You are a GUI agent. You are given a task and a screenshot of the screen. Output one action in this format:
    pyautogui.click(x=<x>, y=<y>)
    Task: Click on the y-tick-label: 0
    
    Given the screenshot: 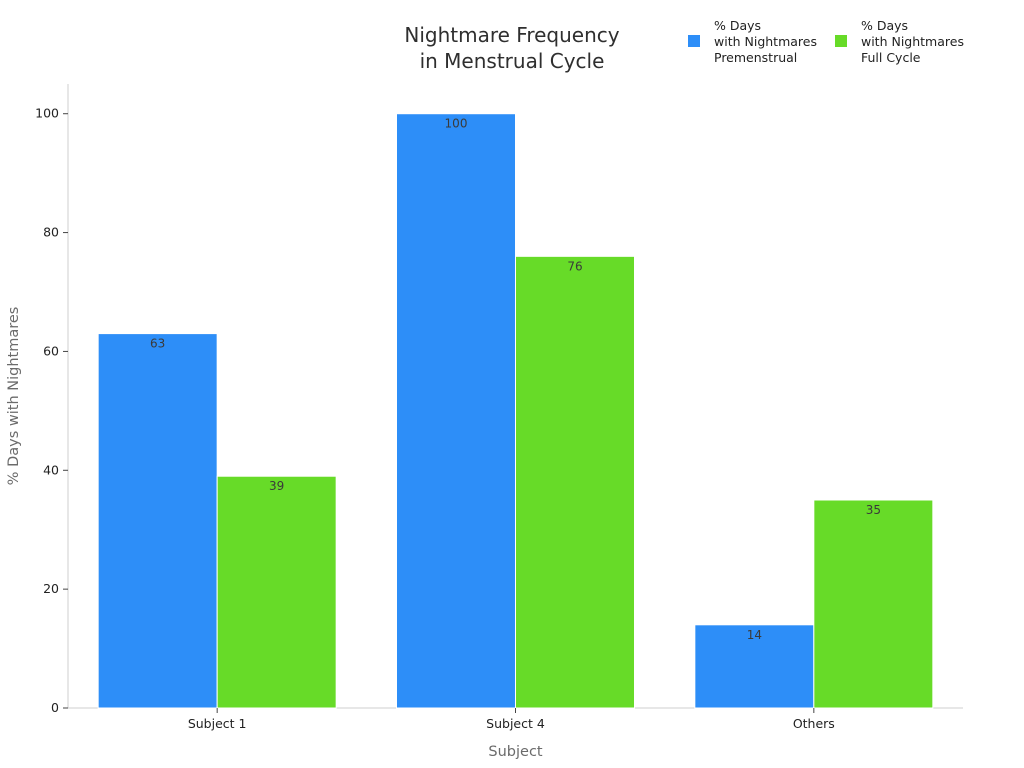 What is the action you would take?
    pyautogui.click(x=55, y=707)
    